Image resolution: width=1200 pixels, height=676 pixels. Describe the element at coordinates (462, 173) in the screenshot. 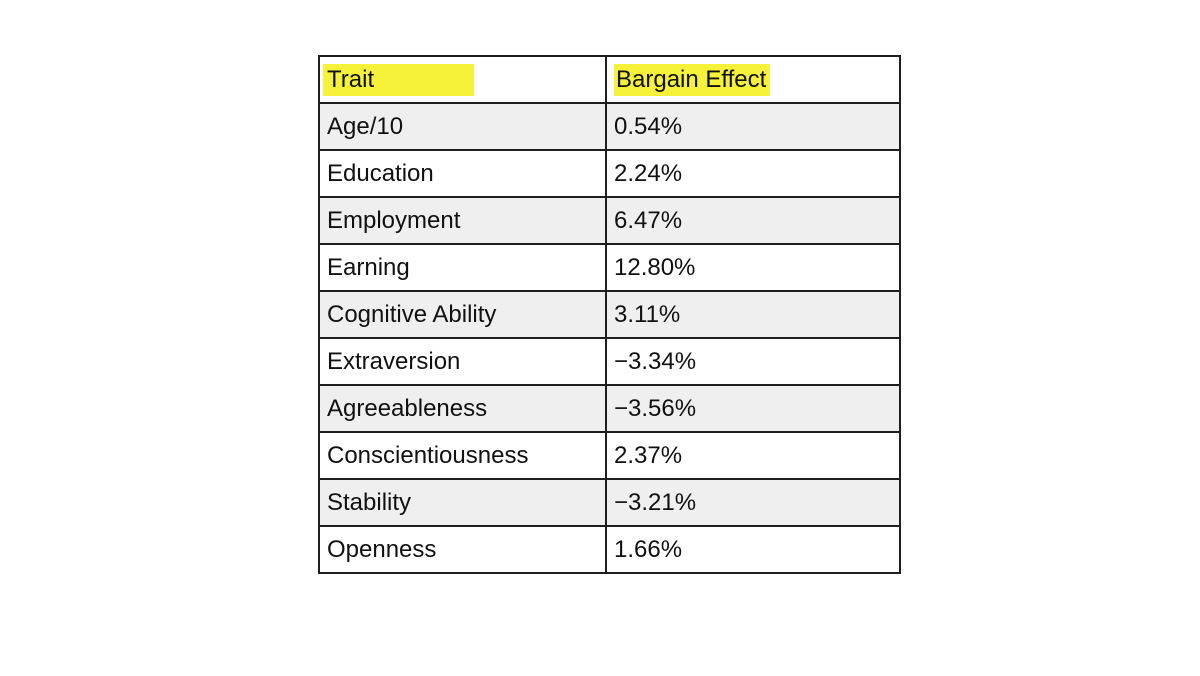

I see `trait-cell: Education` at that location.